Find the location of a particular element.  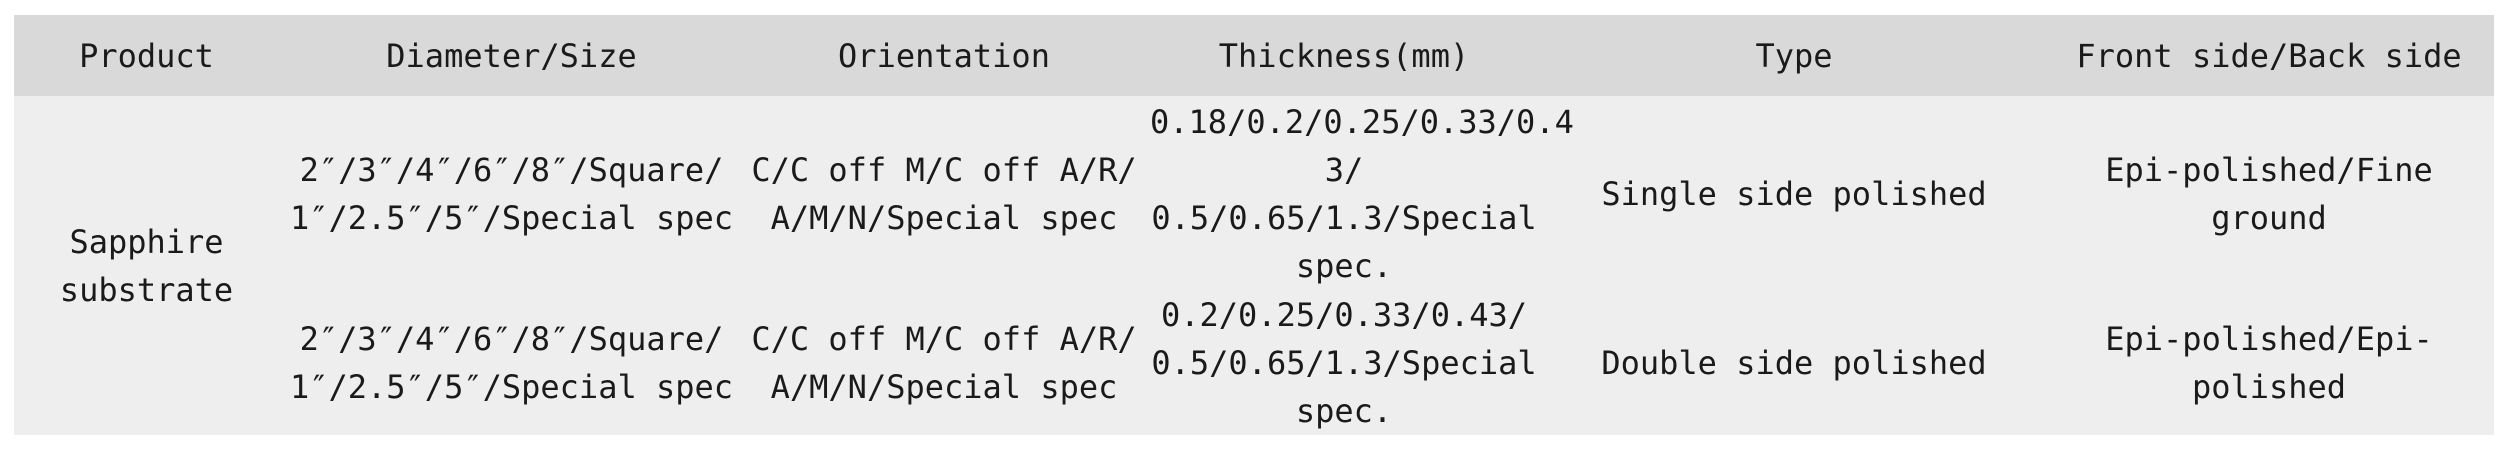

sides-cell: Epi-polished/Fine ground is located at coordinates (2269, 193).